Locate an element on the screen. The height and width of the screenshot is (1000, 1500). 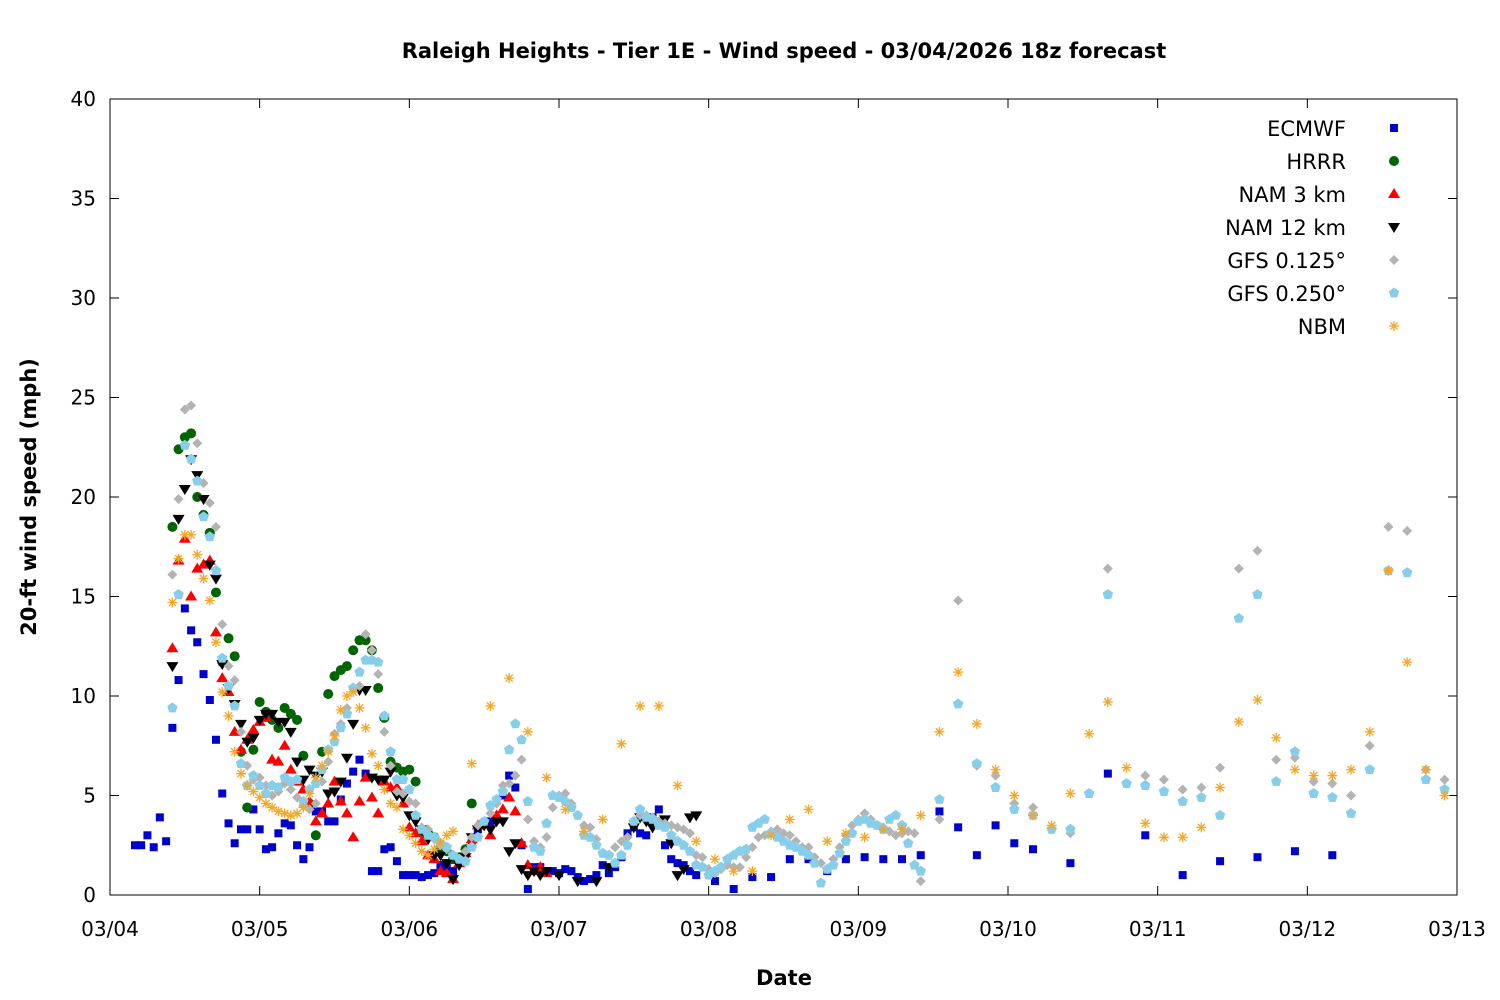
legend-label: HRRR is located at coordinates (1316, 162).